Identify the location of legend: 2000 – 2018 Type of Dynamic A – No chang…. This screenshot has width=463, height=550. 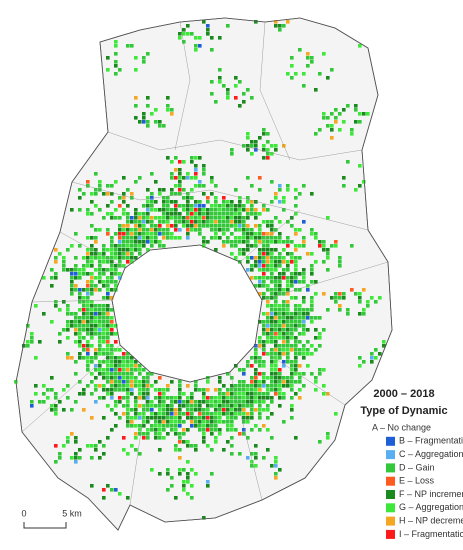
(411, 463).